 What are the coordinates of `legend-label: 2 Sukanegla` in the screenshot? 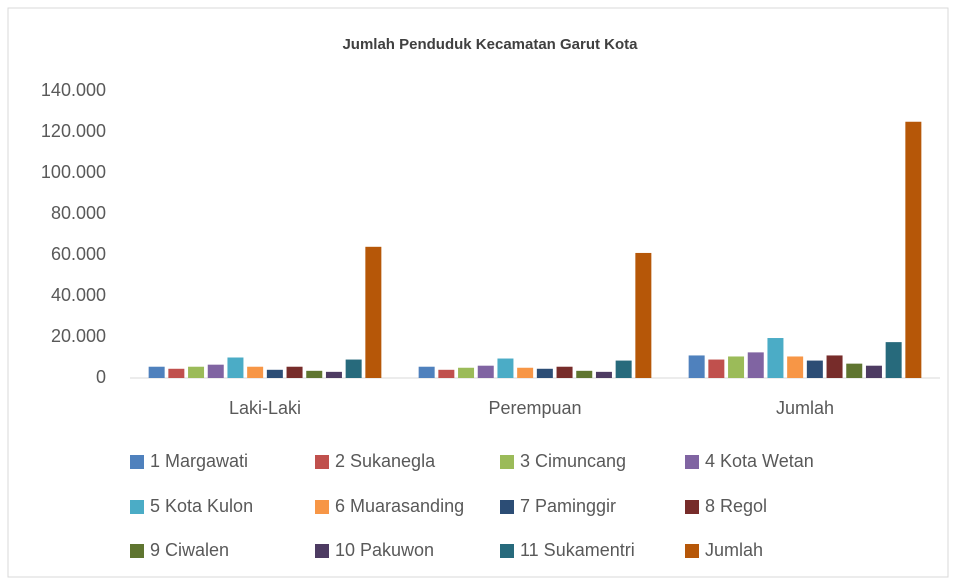 It's located at (385, 461).